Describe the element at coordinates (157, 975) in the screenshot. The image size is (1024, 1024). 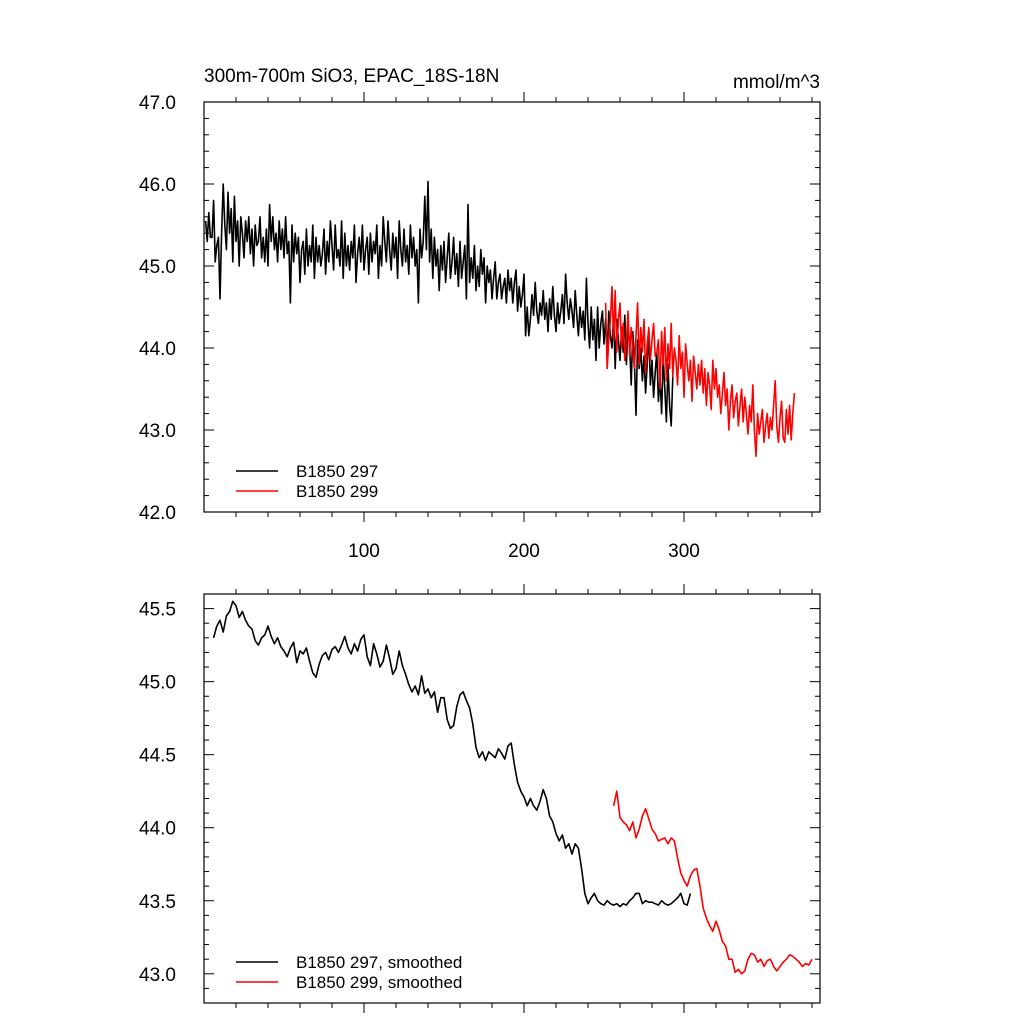
I see `bottom-y-tick-label: 43.0` at that location.